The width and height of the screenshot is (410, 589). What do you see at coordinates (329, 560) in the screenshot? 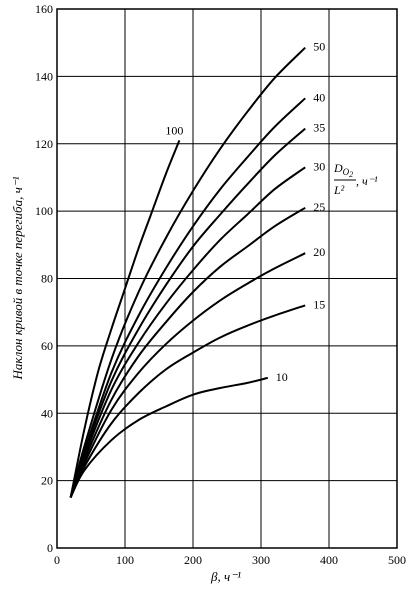
I see `x-tick-label: 400` at bounding box center [329, 560].